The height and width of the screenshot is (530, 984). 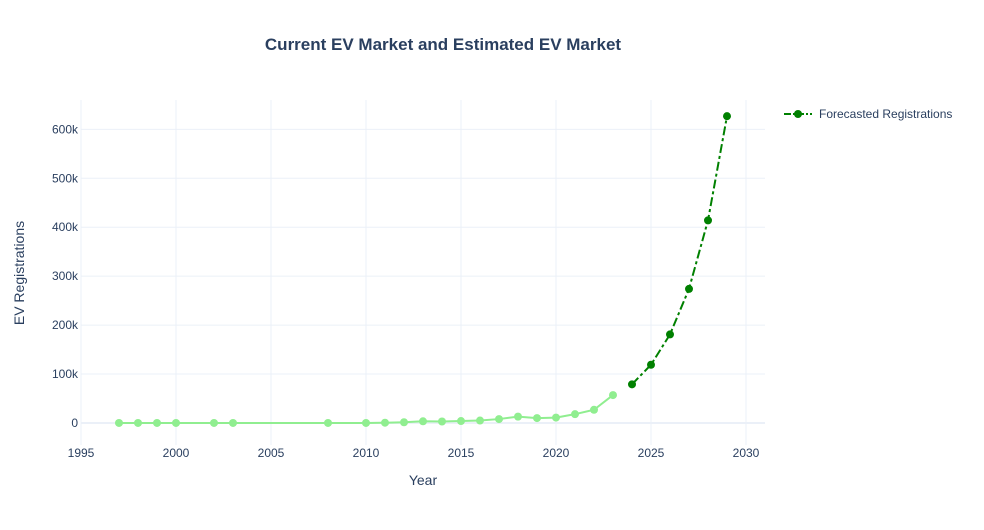 I want to click on x-tick-label: 2005, so click(x=271, y=453).